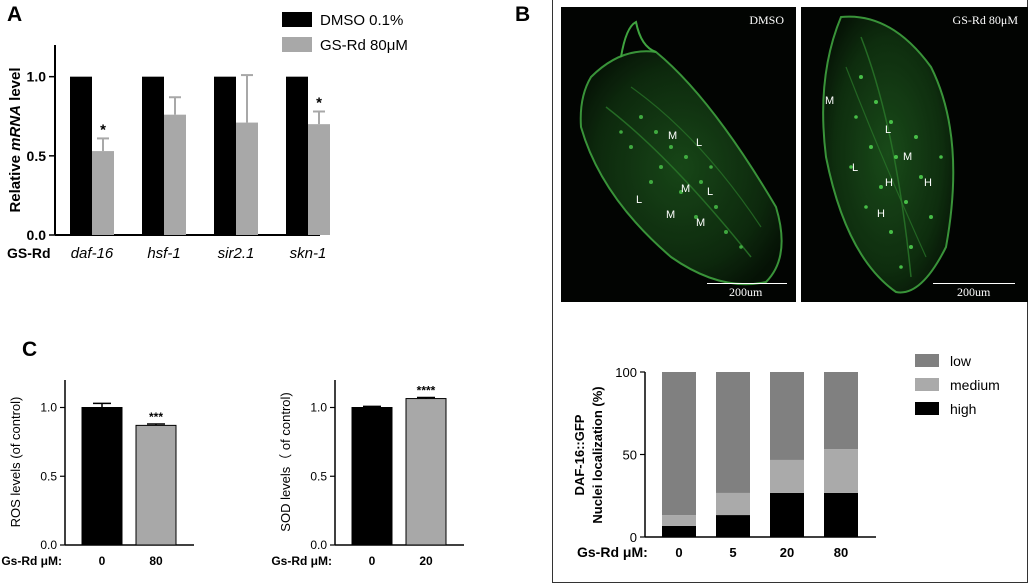 The width and height of the screenshot is (1031, 586). I want to click on micrograph-dmso: DMSO M L M L L M M 200um, so click(678, 154).